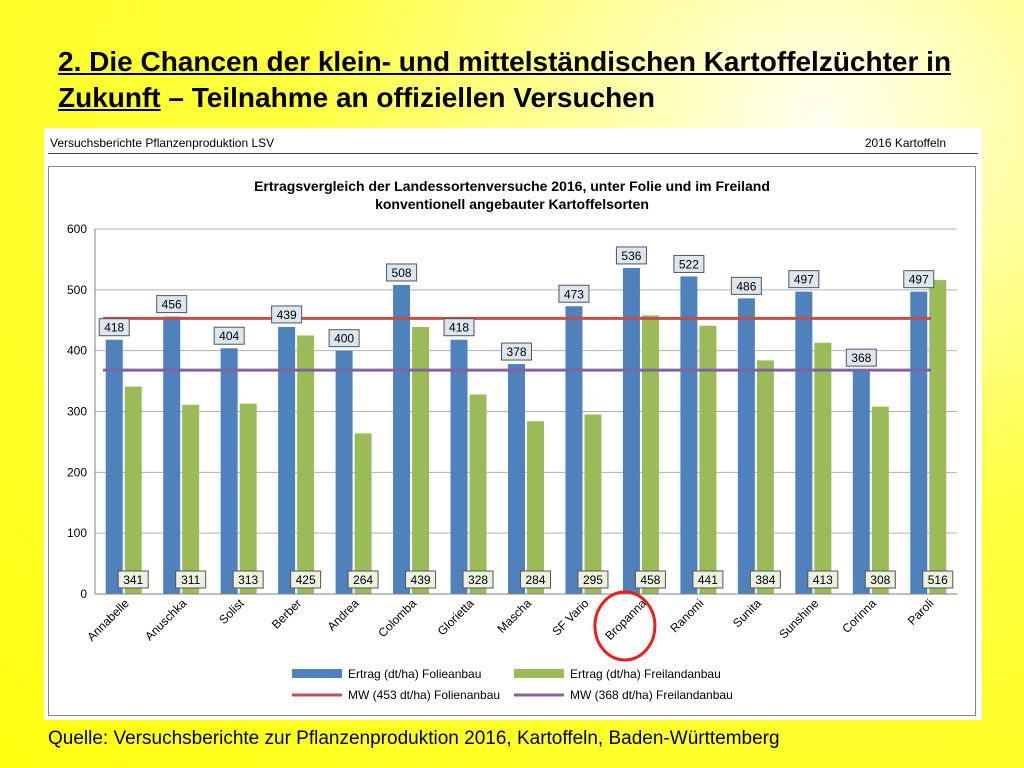 The height and width of the screenshot is (768, 1024). What do you see at coordinates (77, 351) in the screenshot?
I see `y-tick-label: 400` at bounding box center [77, 351].